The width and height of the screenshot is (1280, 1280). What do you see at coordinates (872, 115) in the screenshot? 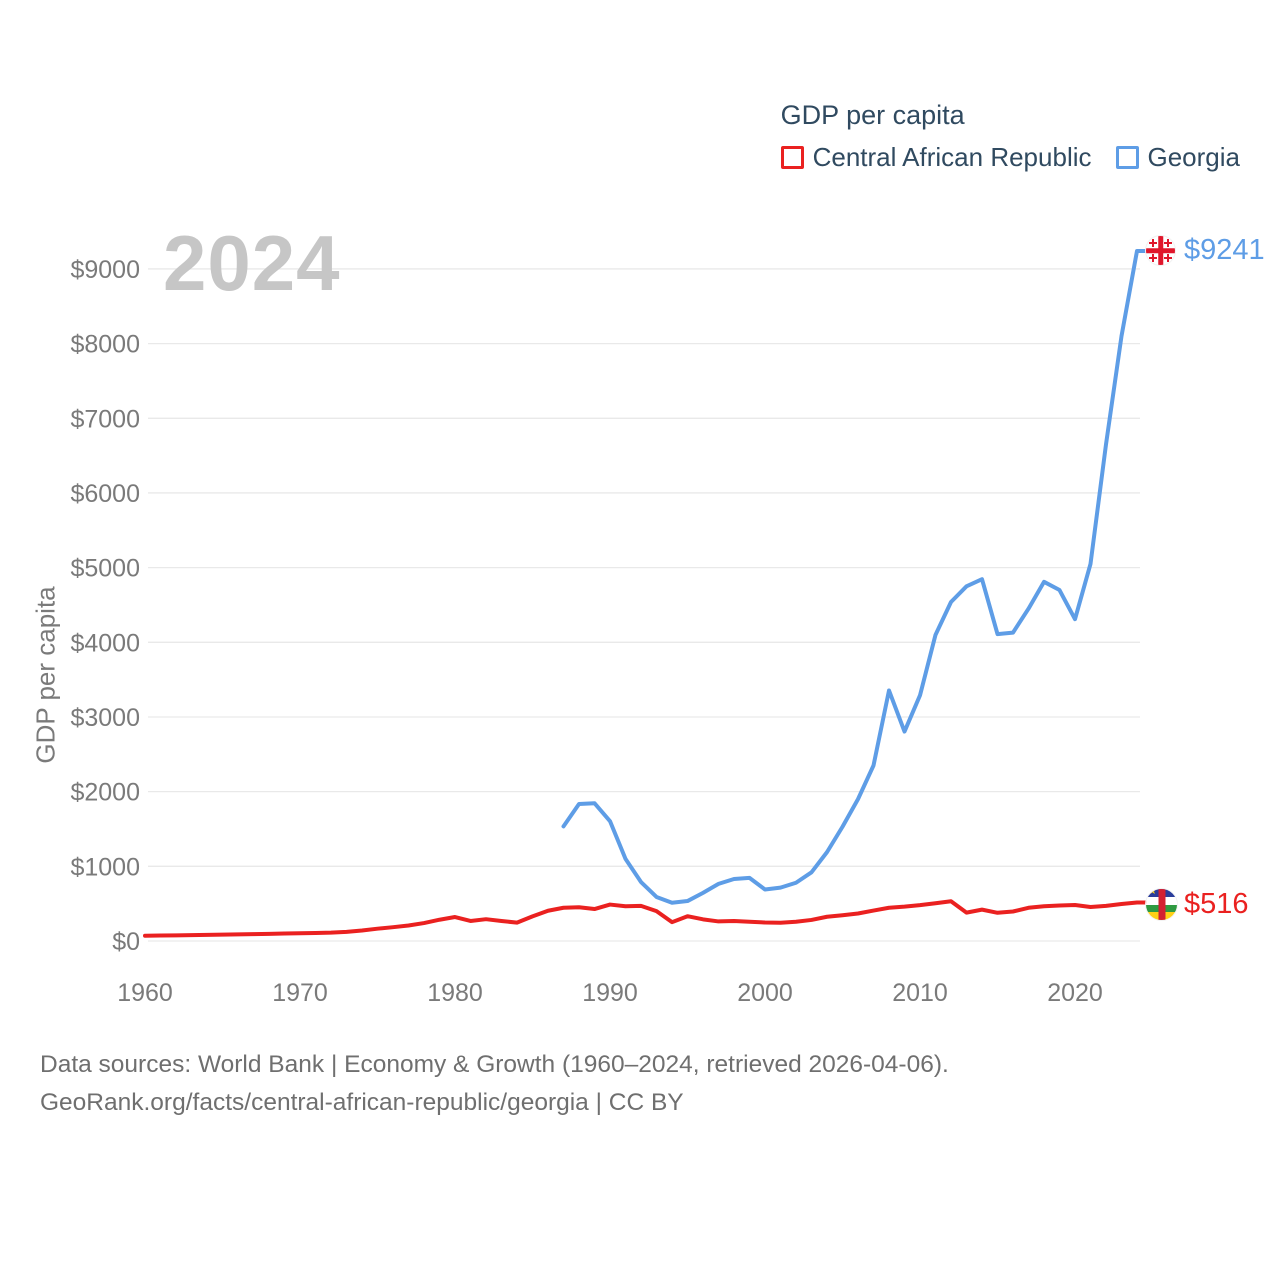
I see `legend-title: GDP per capita` at bounding box center [872, 115].